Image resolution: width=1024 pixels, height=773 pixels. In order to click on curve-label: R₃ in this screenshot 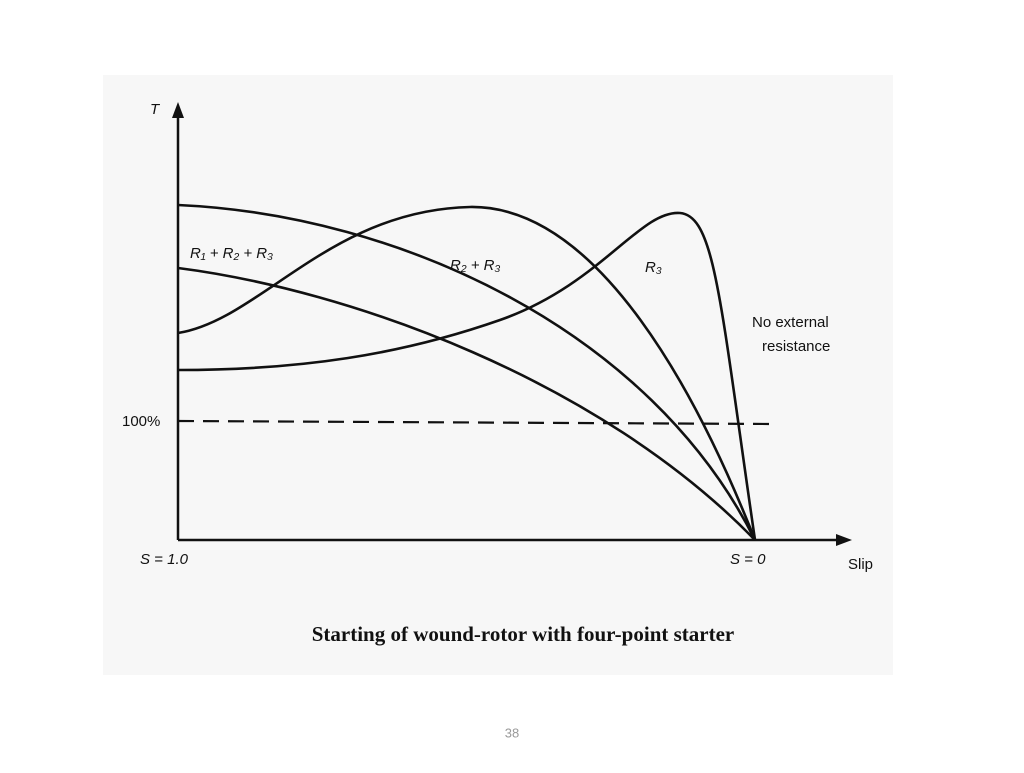, I will do `click(653, 267)`.